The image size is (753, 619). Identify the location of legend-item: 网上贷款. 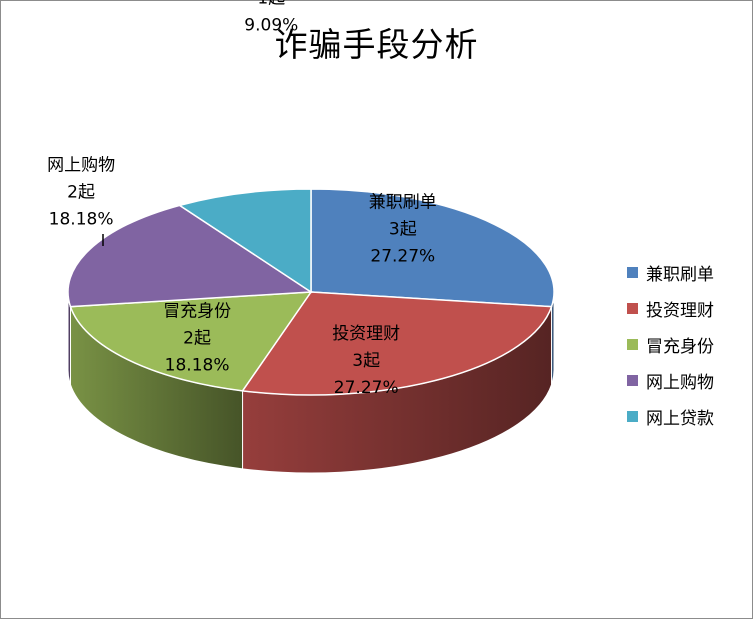
(687, 416).